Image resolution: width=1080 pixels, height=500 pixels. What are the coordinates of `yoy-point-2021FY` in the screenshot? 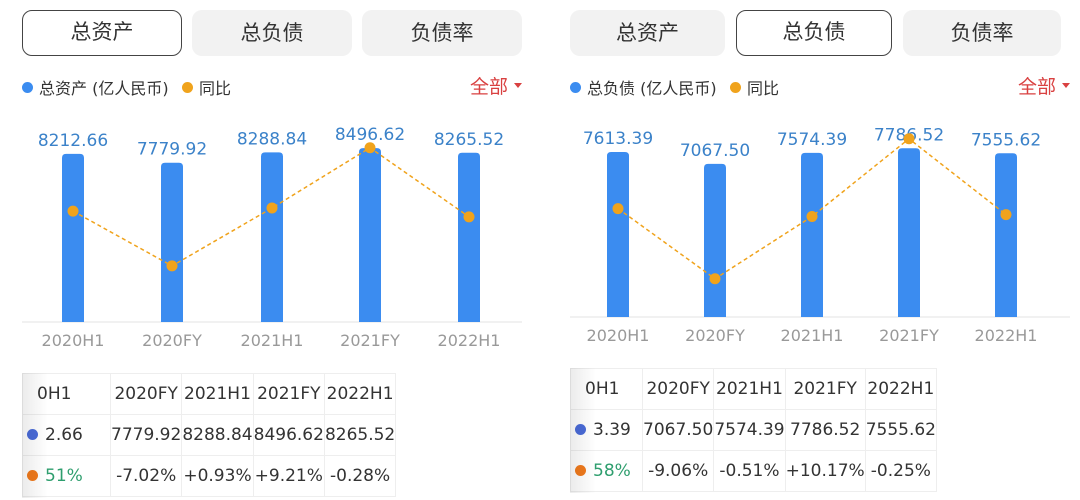 It's located at (909, 139).